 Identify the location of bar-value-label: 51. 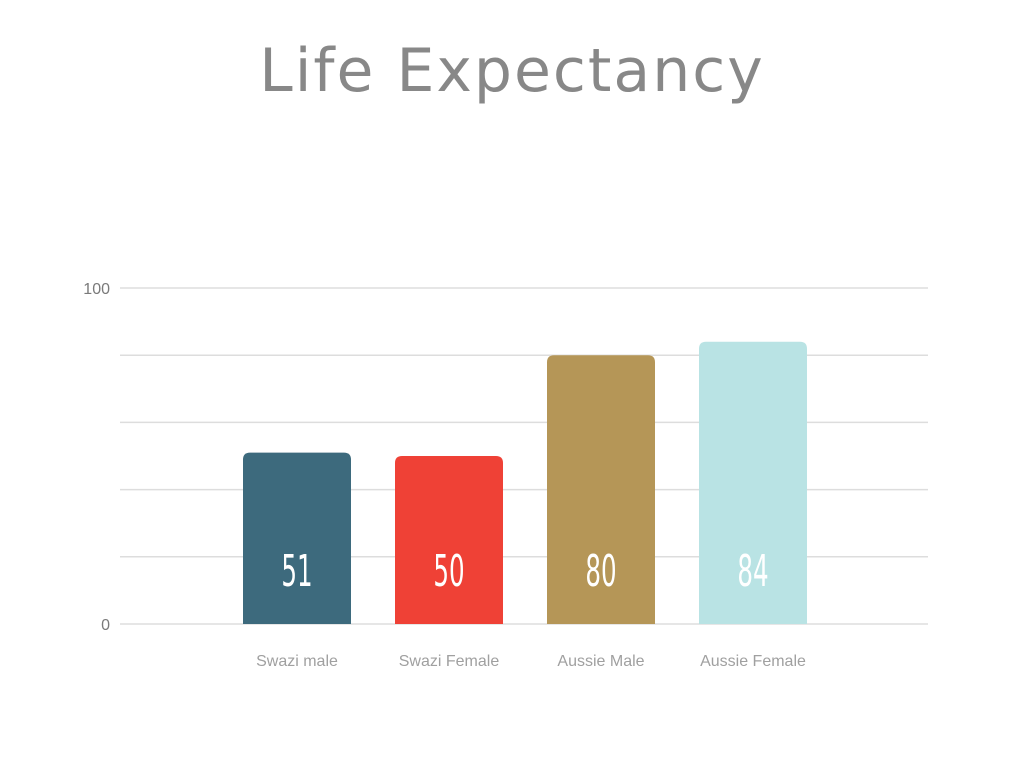
(296, 571).